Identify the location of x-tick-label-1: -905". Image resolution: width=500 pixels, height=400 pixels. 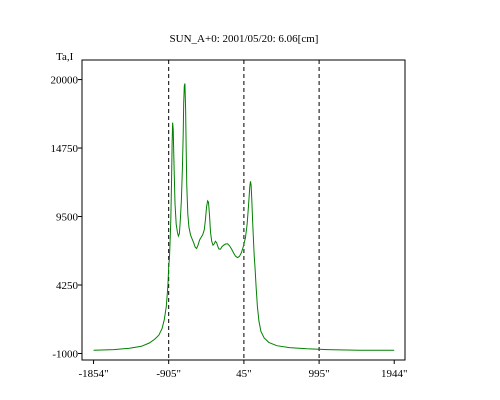
(168, 374).